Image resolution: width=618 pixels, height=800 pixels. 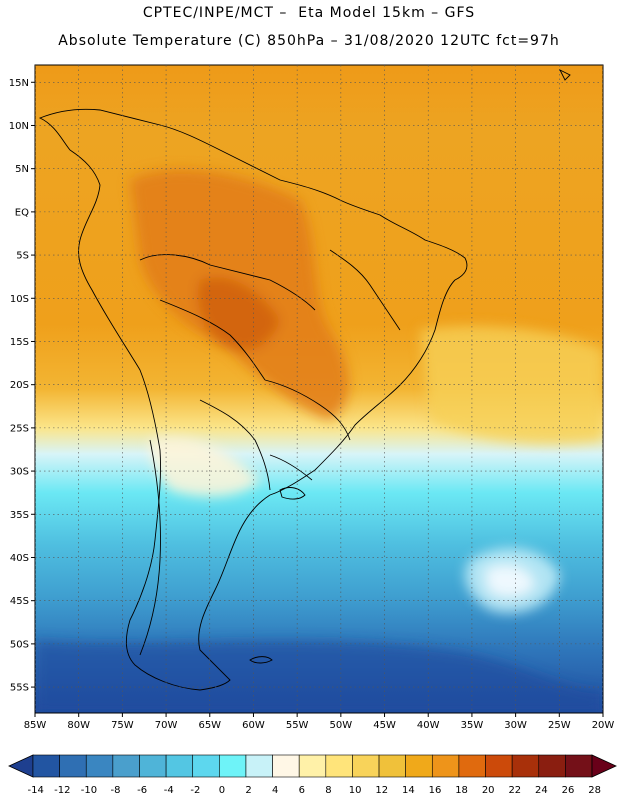 What do you see at coordinates (89, 790) in the screenshot?
I see `colorbar-label: -10` at bounding box center [89, 790].